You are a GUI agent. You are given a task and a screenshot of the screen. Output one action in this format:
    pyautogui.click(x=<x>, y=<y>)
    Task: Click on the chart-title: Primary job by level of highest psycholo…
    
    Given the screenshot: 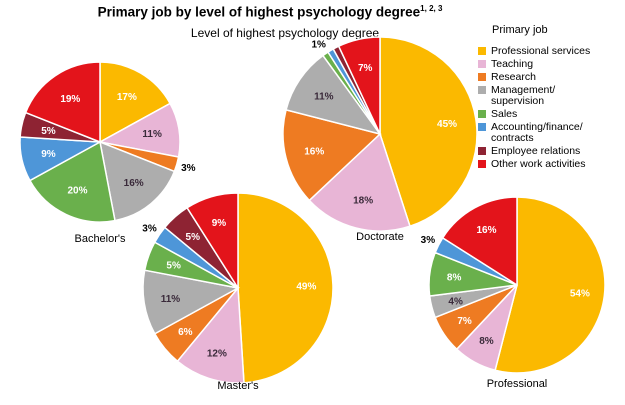 What is the action you would take?
    pyautogui.click(x=270, y=12)
    